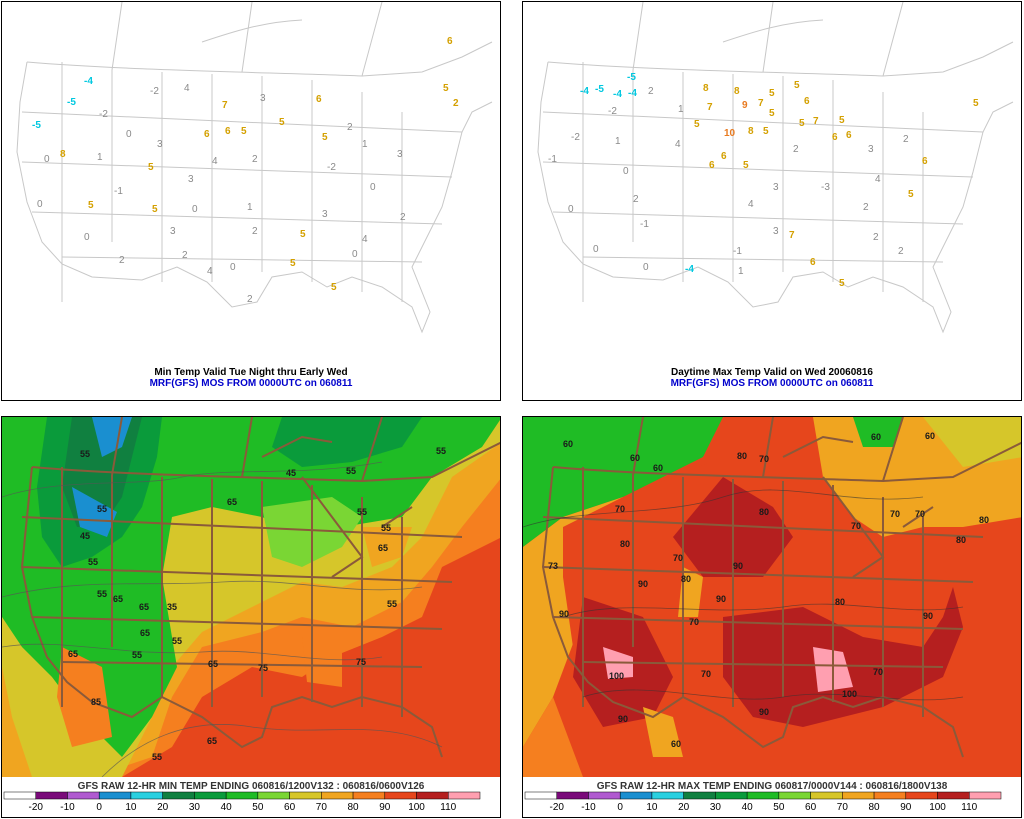 Image resolution: width=1024 pixels, height=819 pixels. What do you see at coordinates (36, 807) in the screenshot?
I see `min-colorbar-tick-label: -20` at bounding box center [36, 807].